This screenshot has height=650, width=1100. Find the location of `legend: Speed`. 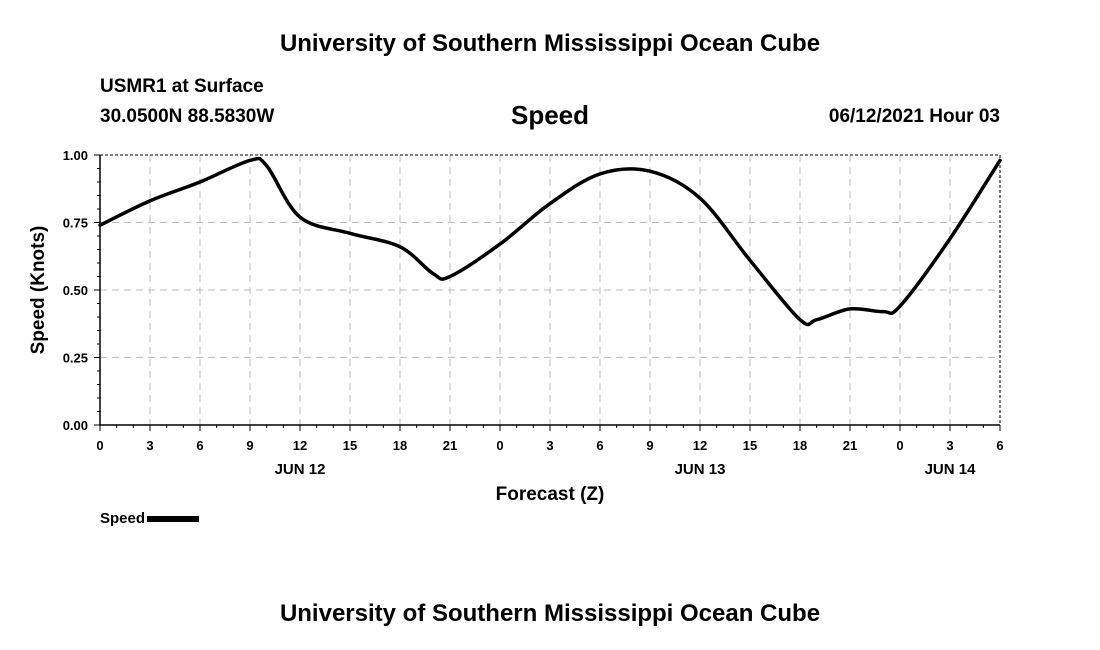

legend: Speed is located at coordinates (150, 518).